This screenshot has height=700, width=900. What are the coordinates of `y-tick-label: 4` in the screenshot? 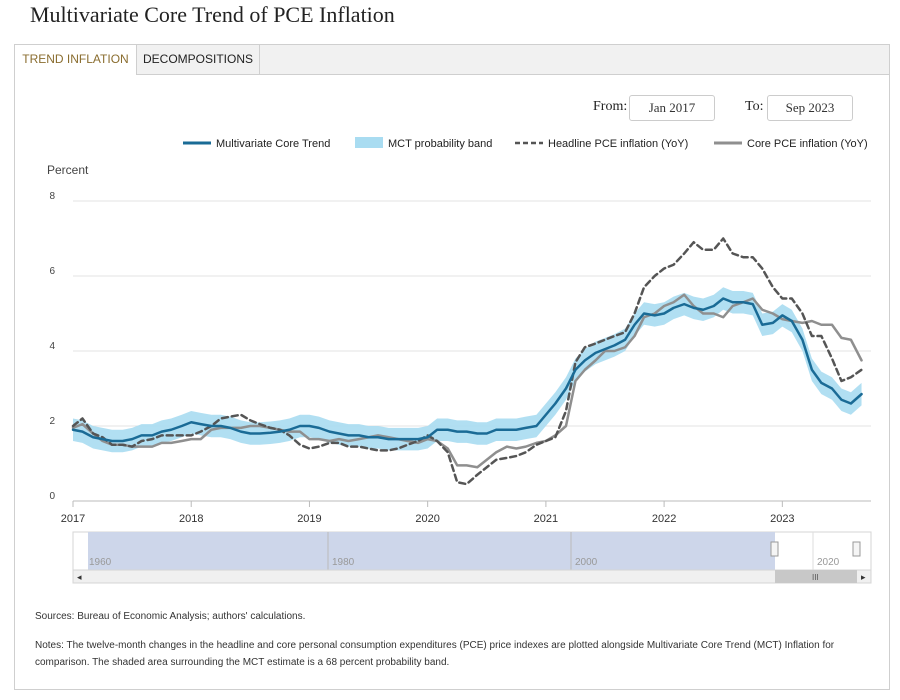 It's located at (52, 346).